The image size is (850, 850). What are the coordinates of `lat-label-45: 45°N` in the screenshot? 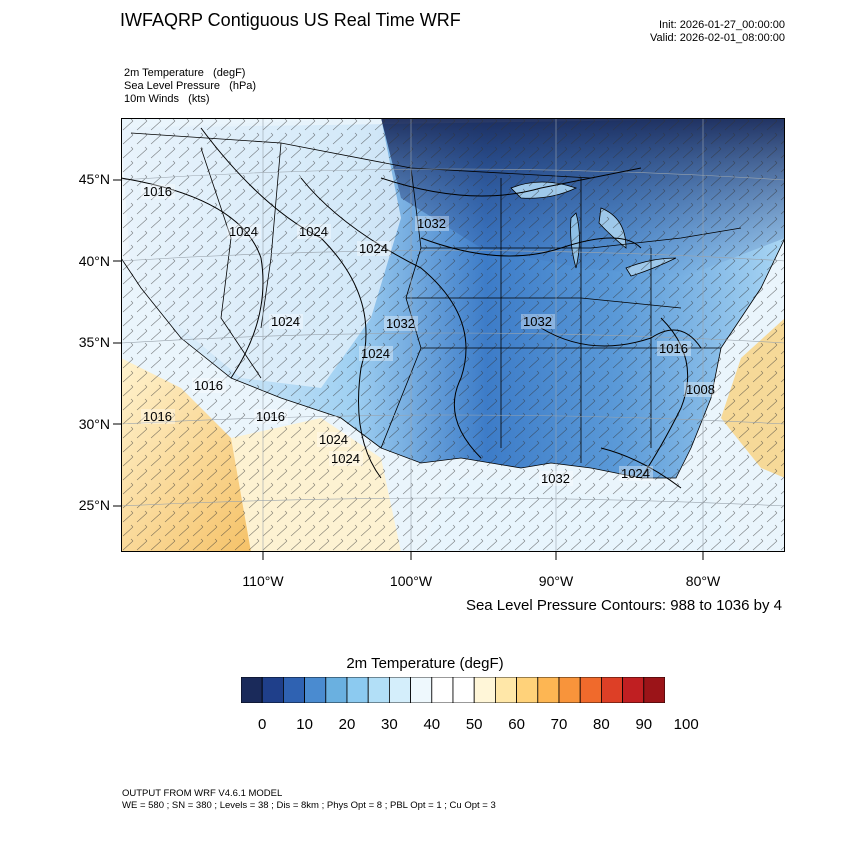 It's located at (94, 179).